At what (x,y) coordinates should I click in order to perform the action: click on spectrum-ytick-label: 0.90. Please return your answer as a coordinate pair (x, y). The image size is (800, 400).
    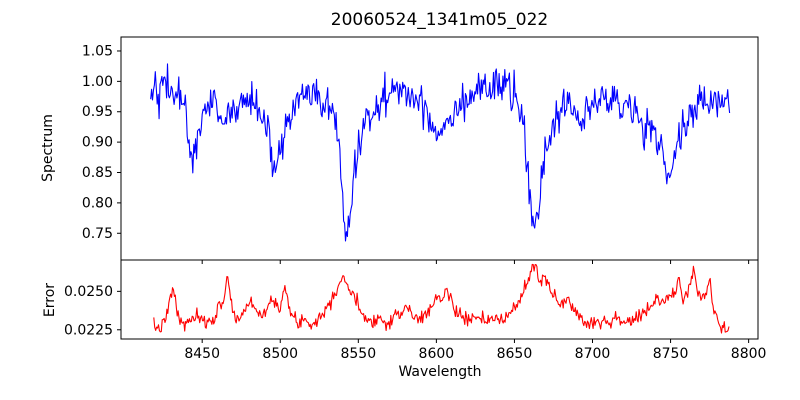
    Looking at the image, I should click on (97, 143).